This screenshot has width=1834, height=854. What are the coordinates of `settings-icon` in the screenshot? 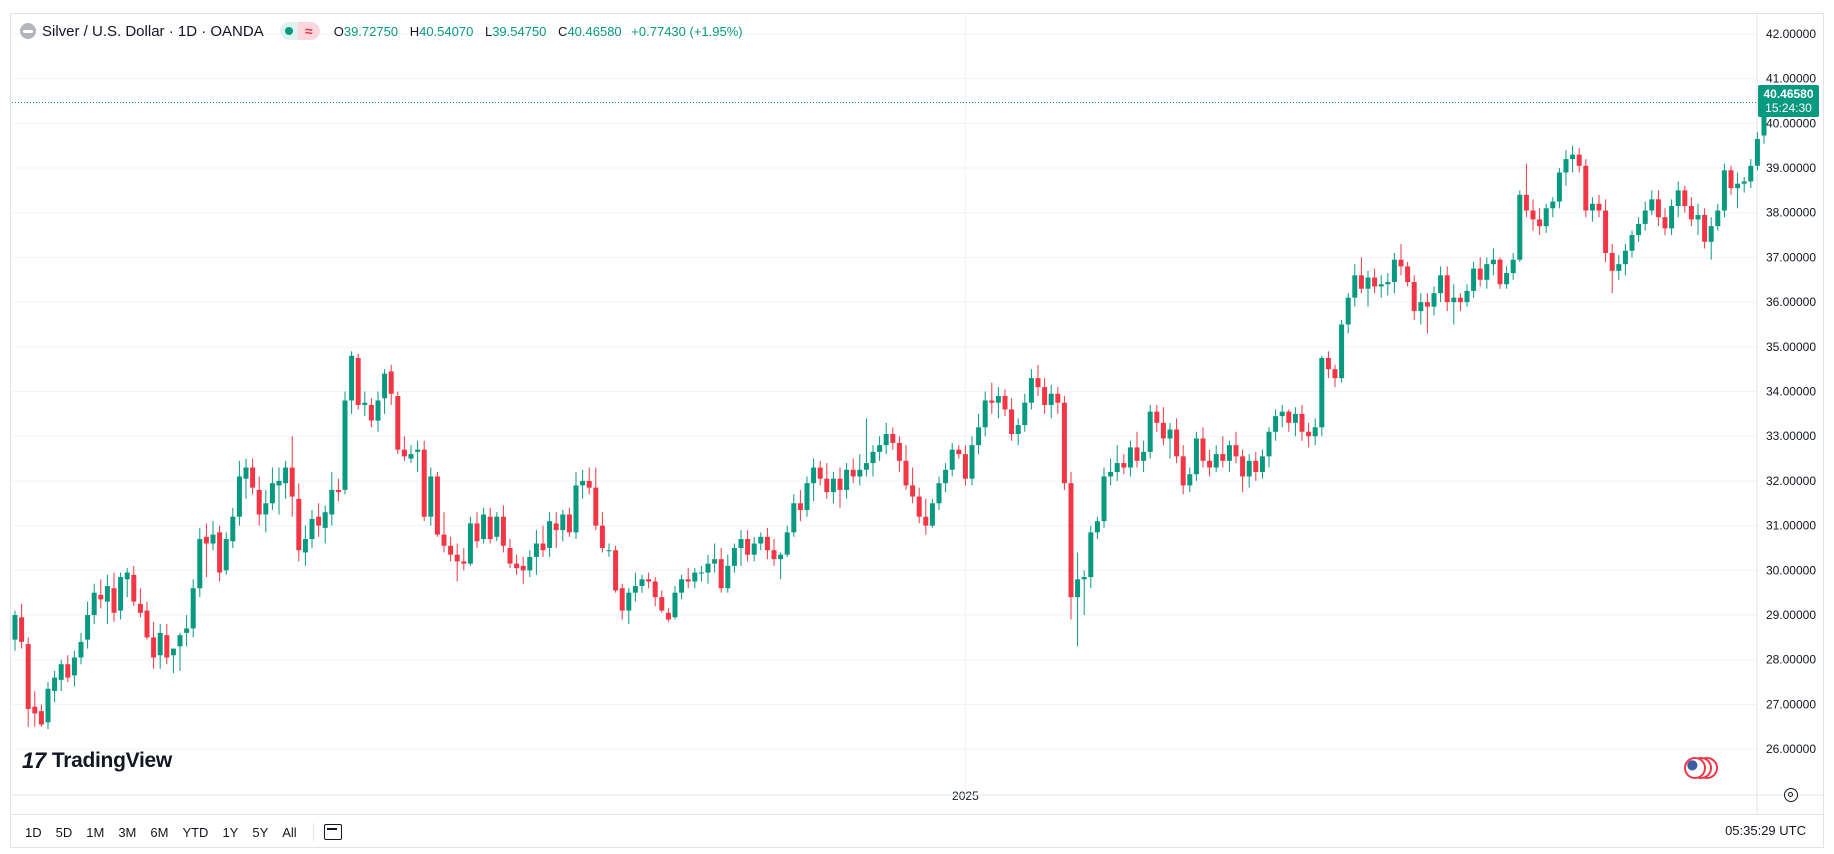 It's located at (1791, 795).